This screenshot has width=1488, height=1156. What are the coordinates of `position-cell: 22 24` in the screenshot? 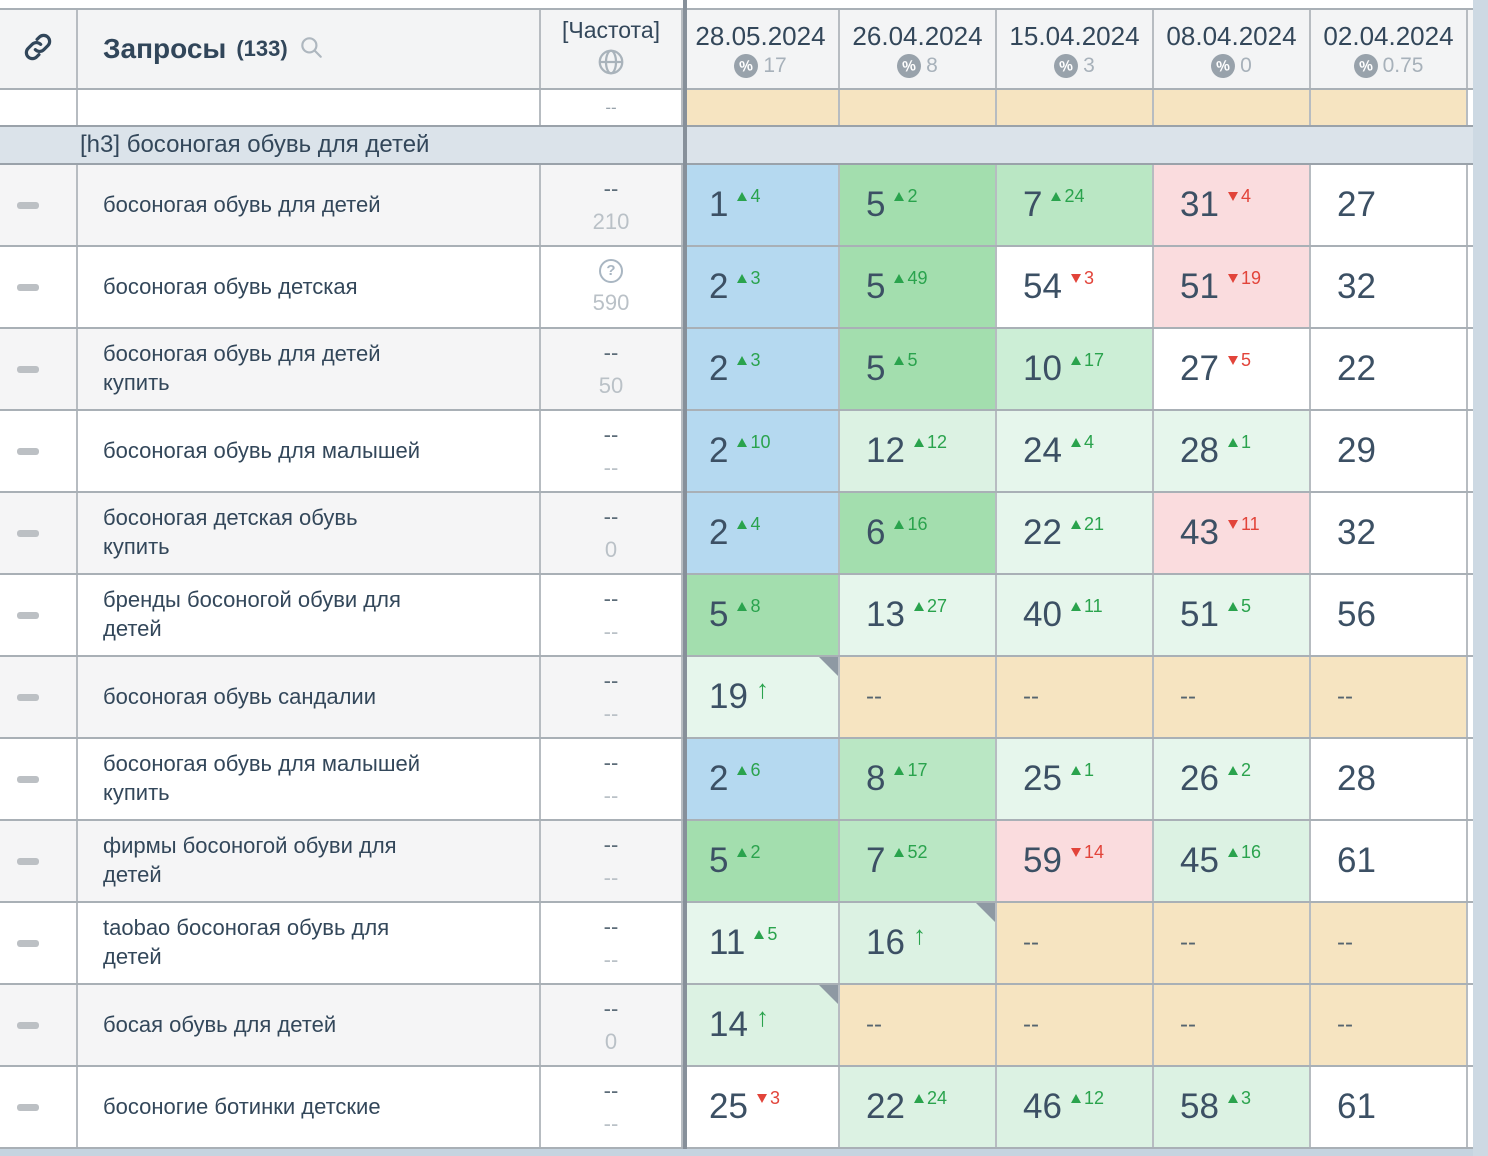 It's located at (918, 1107).